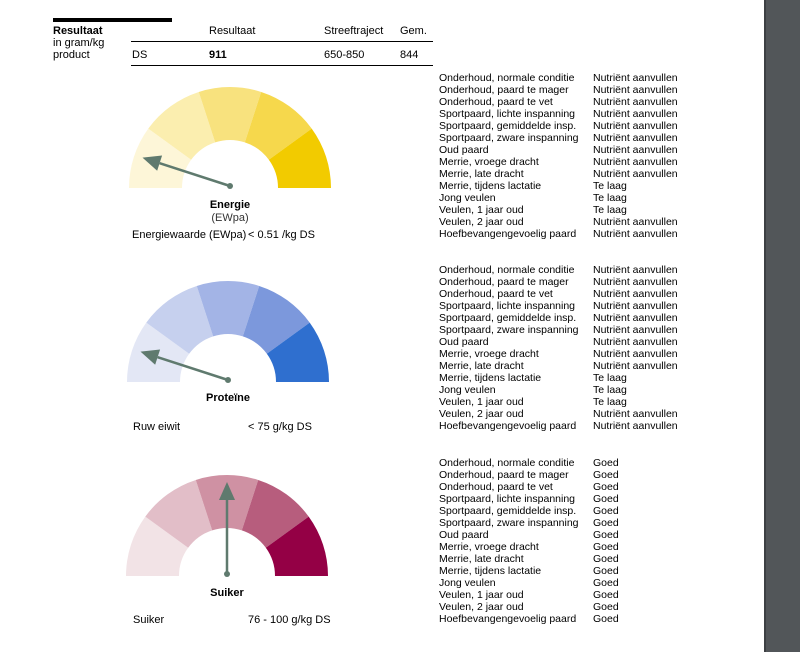 The image size is (800, 652). Describe the element at coordinates (594, 619) in the screenshot. I see `status-row: Hoefbevangengevoelig paard Goed` at that location.